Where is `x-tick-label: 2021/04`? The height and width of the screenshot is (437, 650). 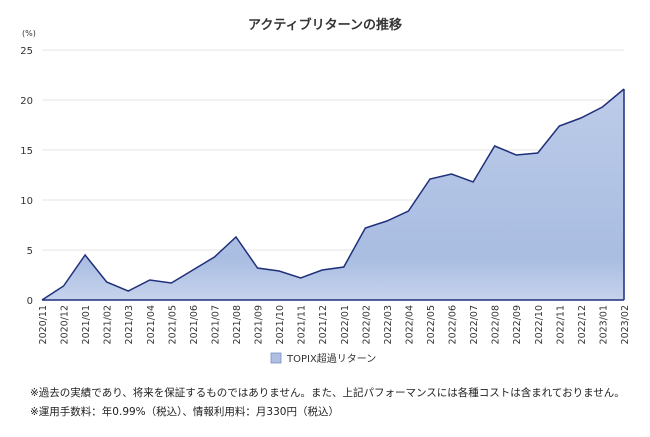 x-tick-label: 2021/04 is located at coordinates (151, 324).